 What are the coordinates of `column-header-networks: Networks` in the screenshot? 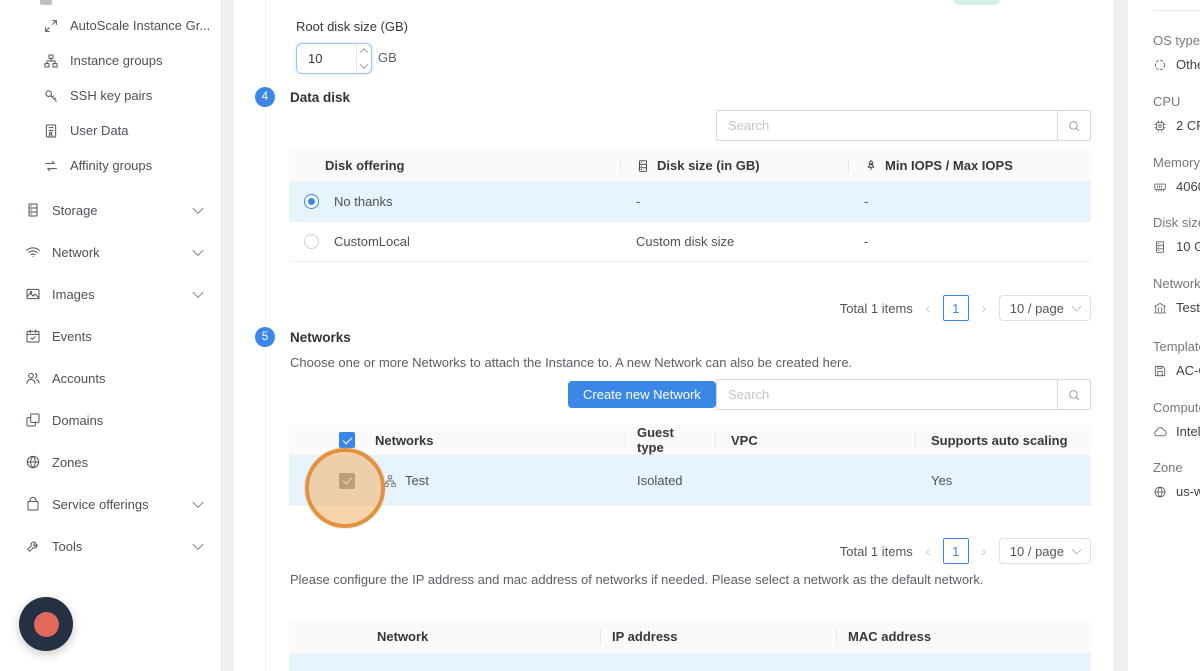 It's located at (457, 440).